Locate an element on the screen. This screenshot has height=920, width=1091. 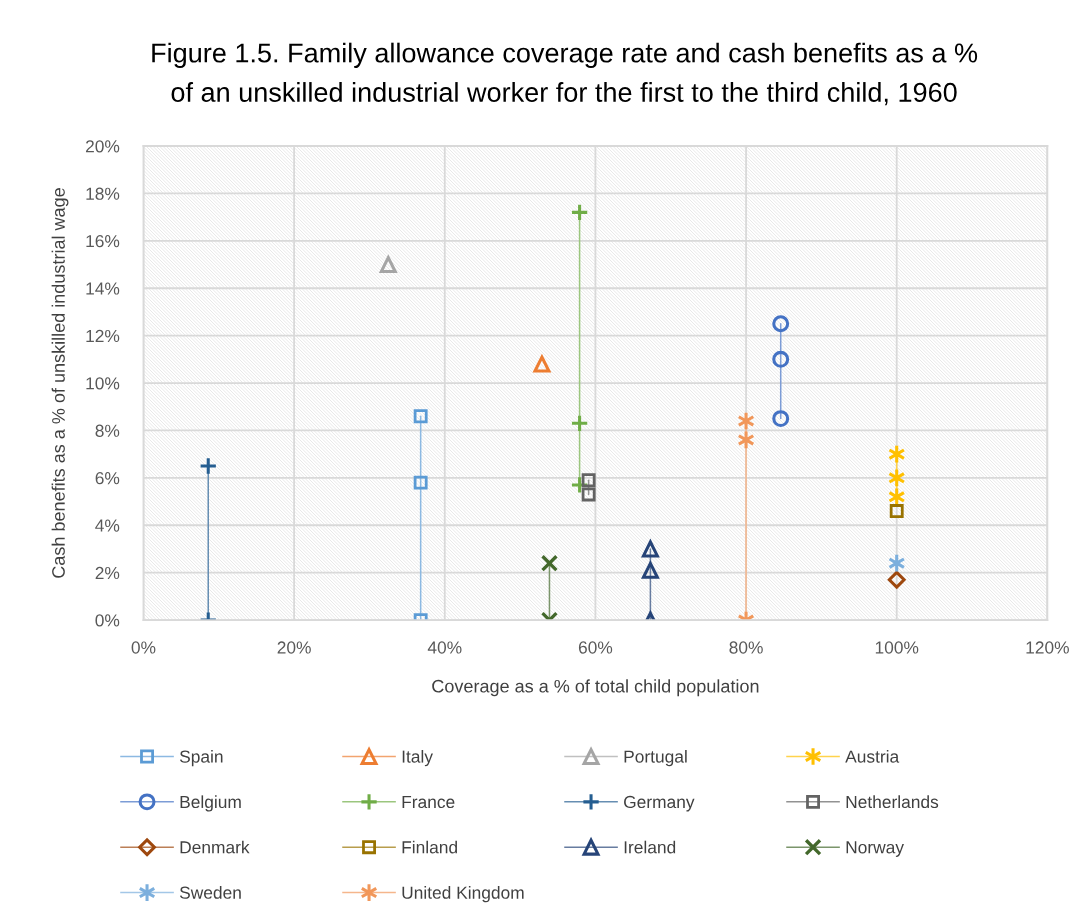
y-tick-label: 14% is located at coordinates (103, 288).